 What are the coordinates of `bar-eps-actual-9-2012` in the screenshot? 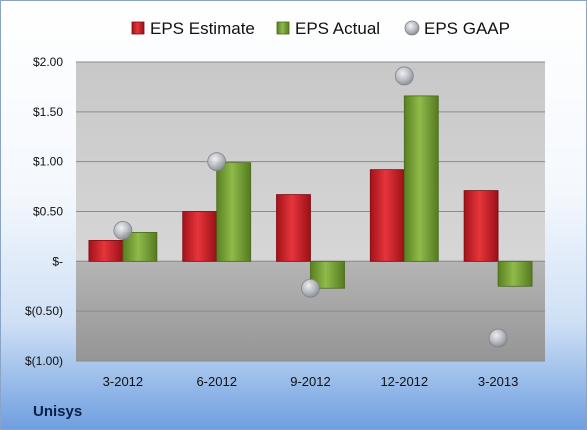 It's located at (327, 274).